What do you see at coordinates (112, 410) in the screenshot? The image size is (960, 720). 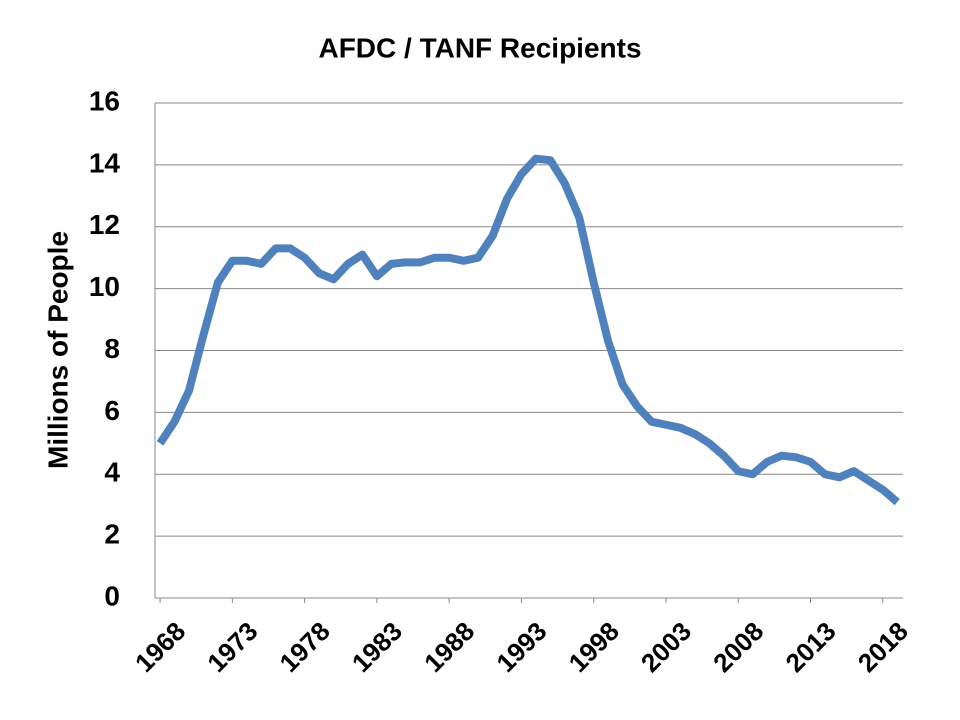 I see `y-tick-label: 6` at bounding box center [112, 410].